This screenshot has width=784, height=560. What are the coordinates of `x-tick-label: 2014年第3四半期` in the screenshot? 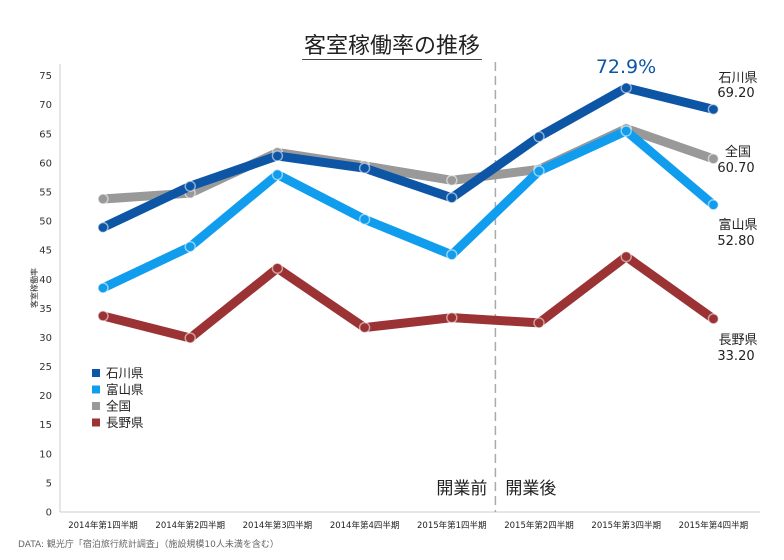 It's located at (278, 525).